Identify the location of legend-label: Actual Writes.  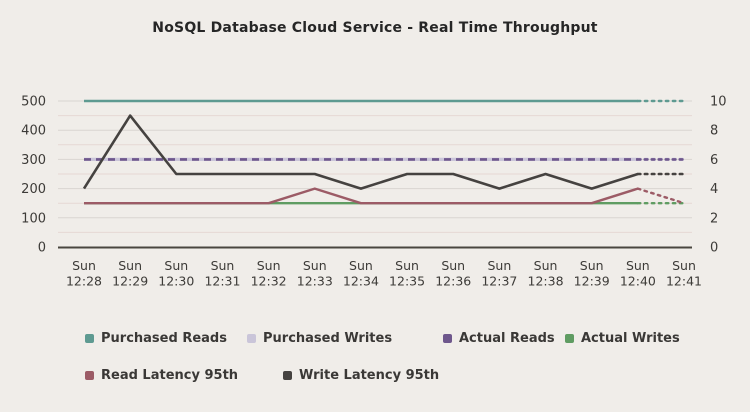
(630, 338).